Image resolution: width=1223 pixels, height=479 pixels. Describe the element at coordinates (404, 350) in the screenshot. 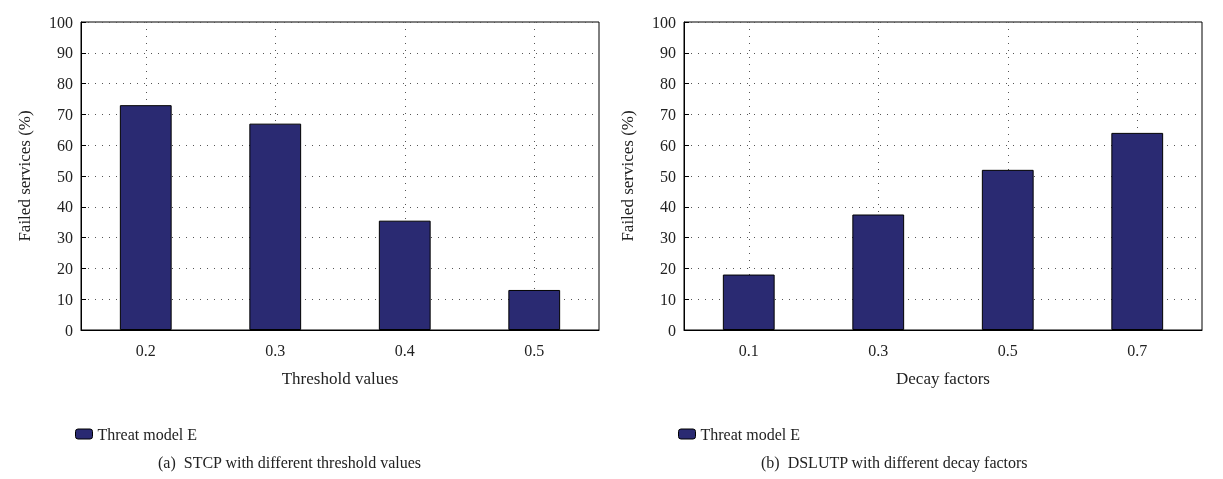

I see `x-tick-label: 0.4` at that location.